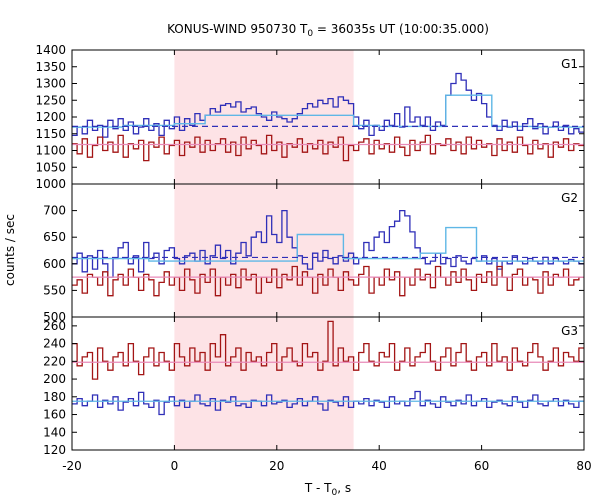 The height and width of the screenshot is (500, 600). What do you see at coordinates (569, 198) in the screenshot?
I see `panel-label: G2` at bounding box center [569, 198].